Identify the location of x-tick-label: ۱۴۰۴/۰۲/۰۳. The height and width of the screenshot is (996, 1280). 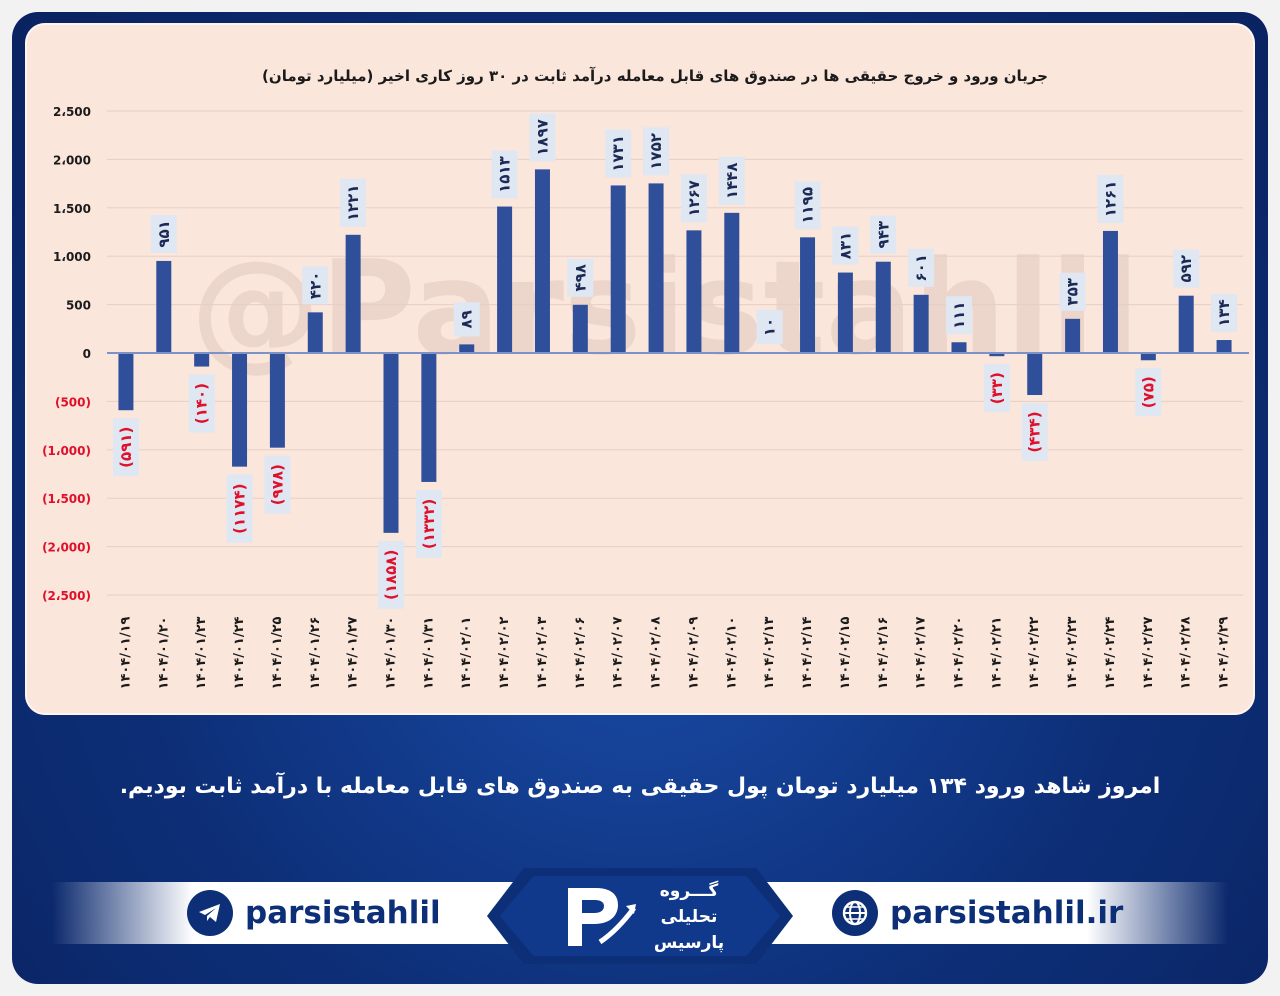
(542, 652).